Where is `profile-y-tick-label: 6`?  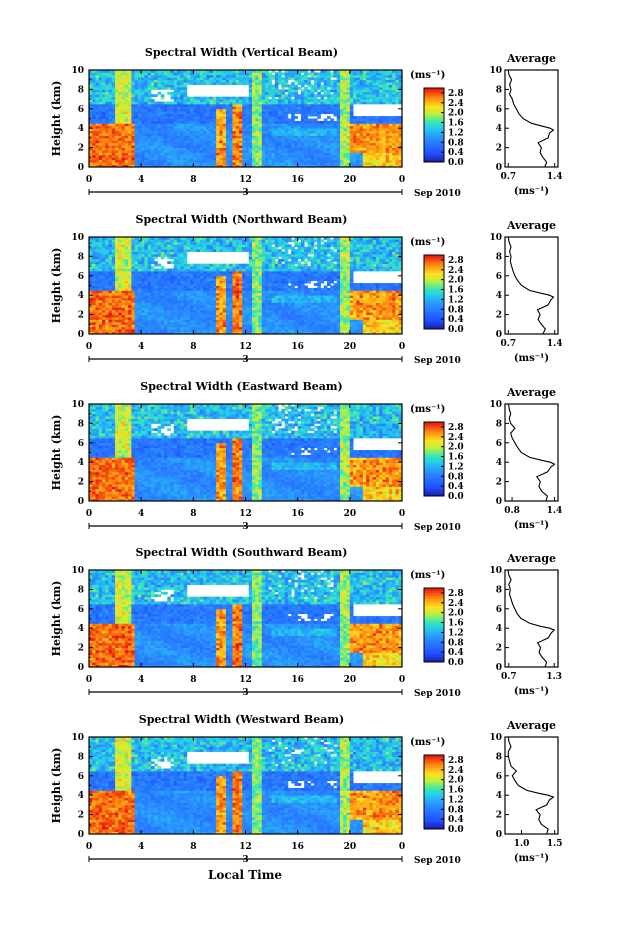
profile-y-tick-label: 6 is located at coordinates (499, 110).